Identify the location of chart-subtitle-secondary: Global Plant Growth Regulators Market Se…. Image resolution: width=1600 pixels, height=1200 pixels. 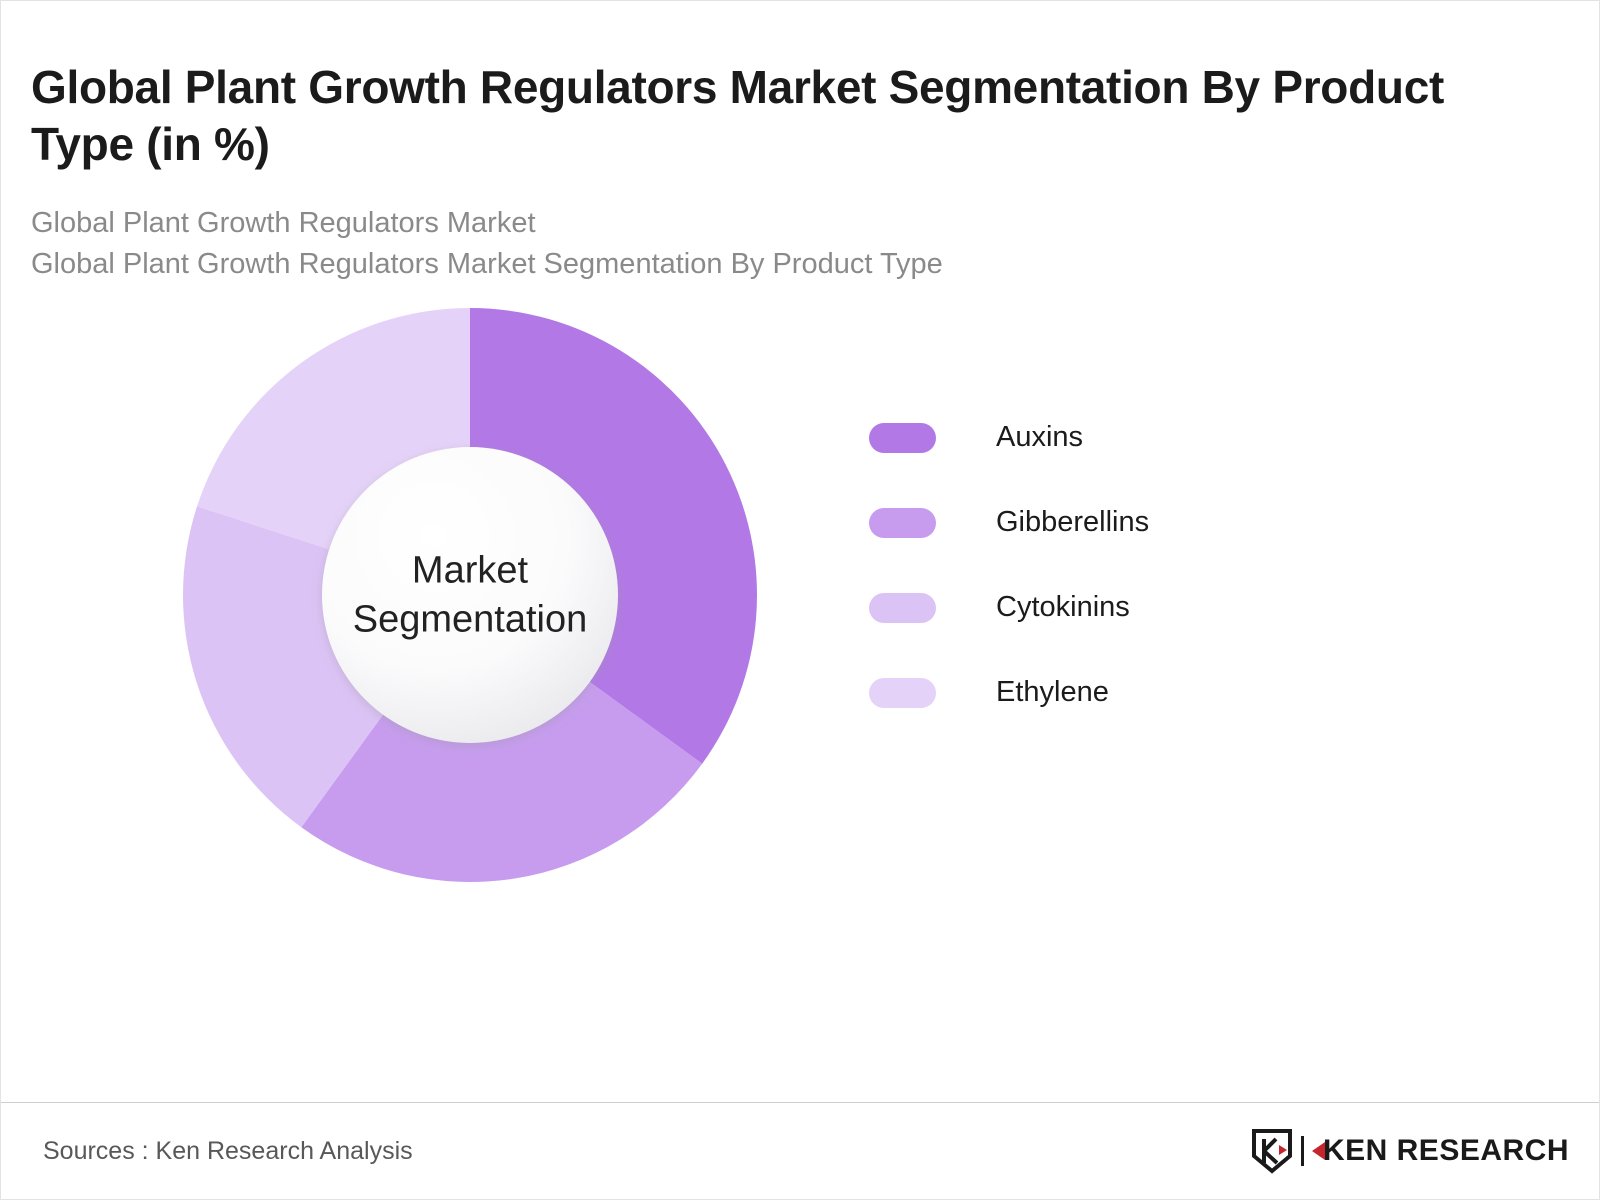
(487, 264).